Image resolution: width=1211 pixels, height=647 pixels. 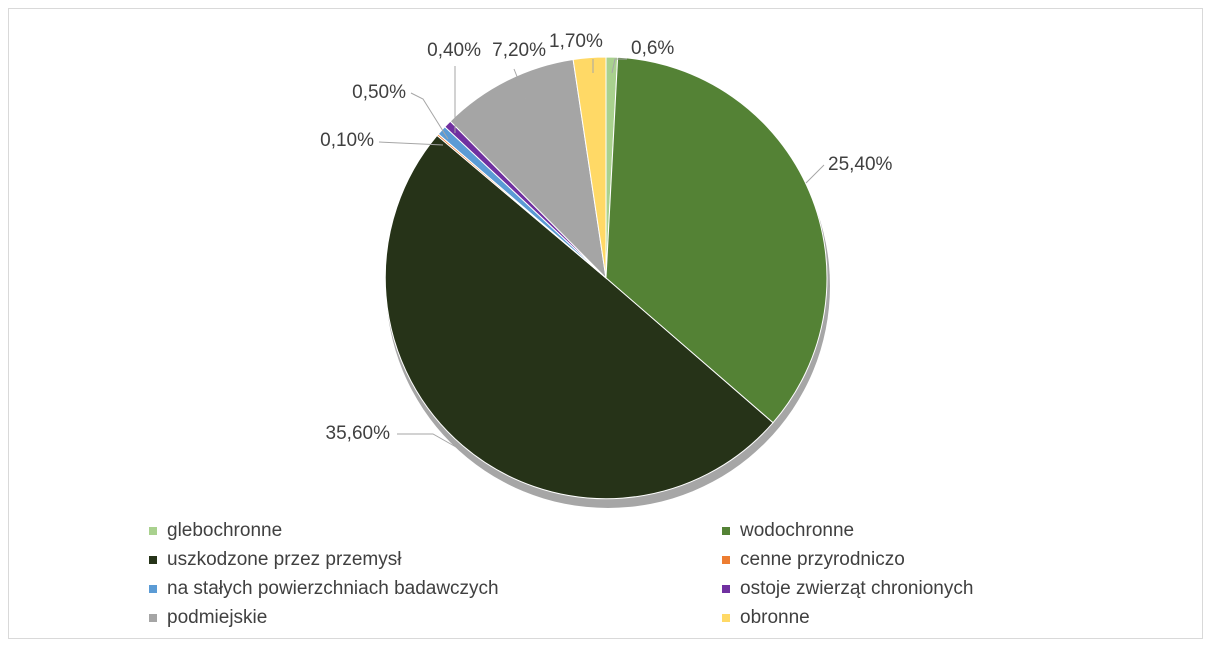 I want to click on legend-item-wodochronne: wodochronne, so click(x=788, y=531).